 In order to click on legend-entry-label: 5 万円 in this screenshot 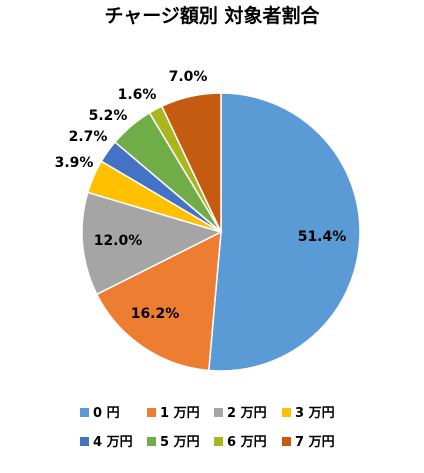, I will do `click(180, 442)`.